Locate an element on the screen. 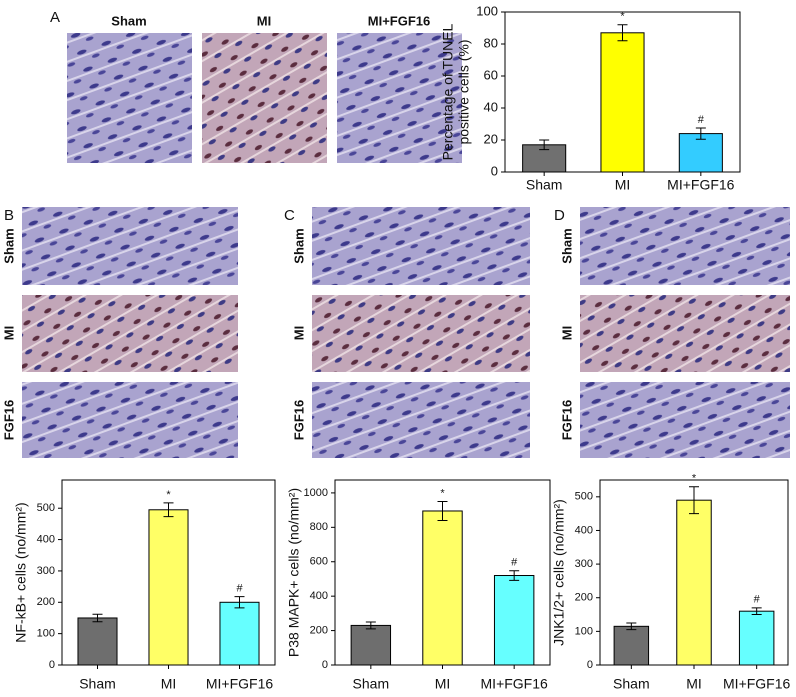 This screenshot has height=697, width=796. y-axis-label: Percentage of TUNEL is located at coordinates (448, 91).